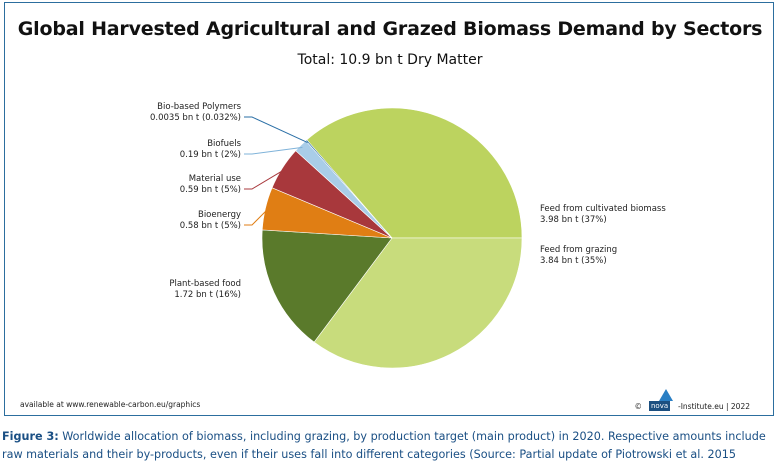 Image resolution: width=780 pixels, height=470 pixels. What do you see at coordinates (215, 179) in the screenshot?
I see `slice-label-name: Material use` at bounding box center [215, 179].